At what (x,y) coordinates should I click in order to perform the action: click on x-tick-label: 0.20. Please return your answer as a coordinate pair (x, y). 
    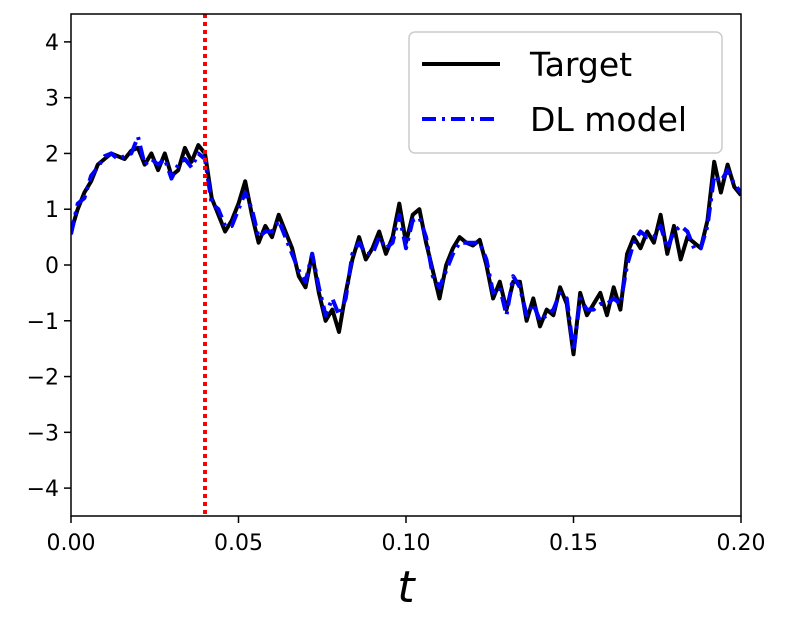
    Looking at the image, I should click on (741, 543).